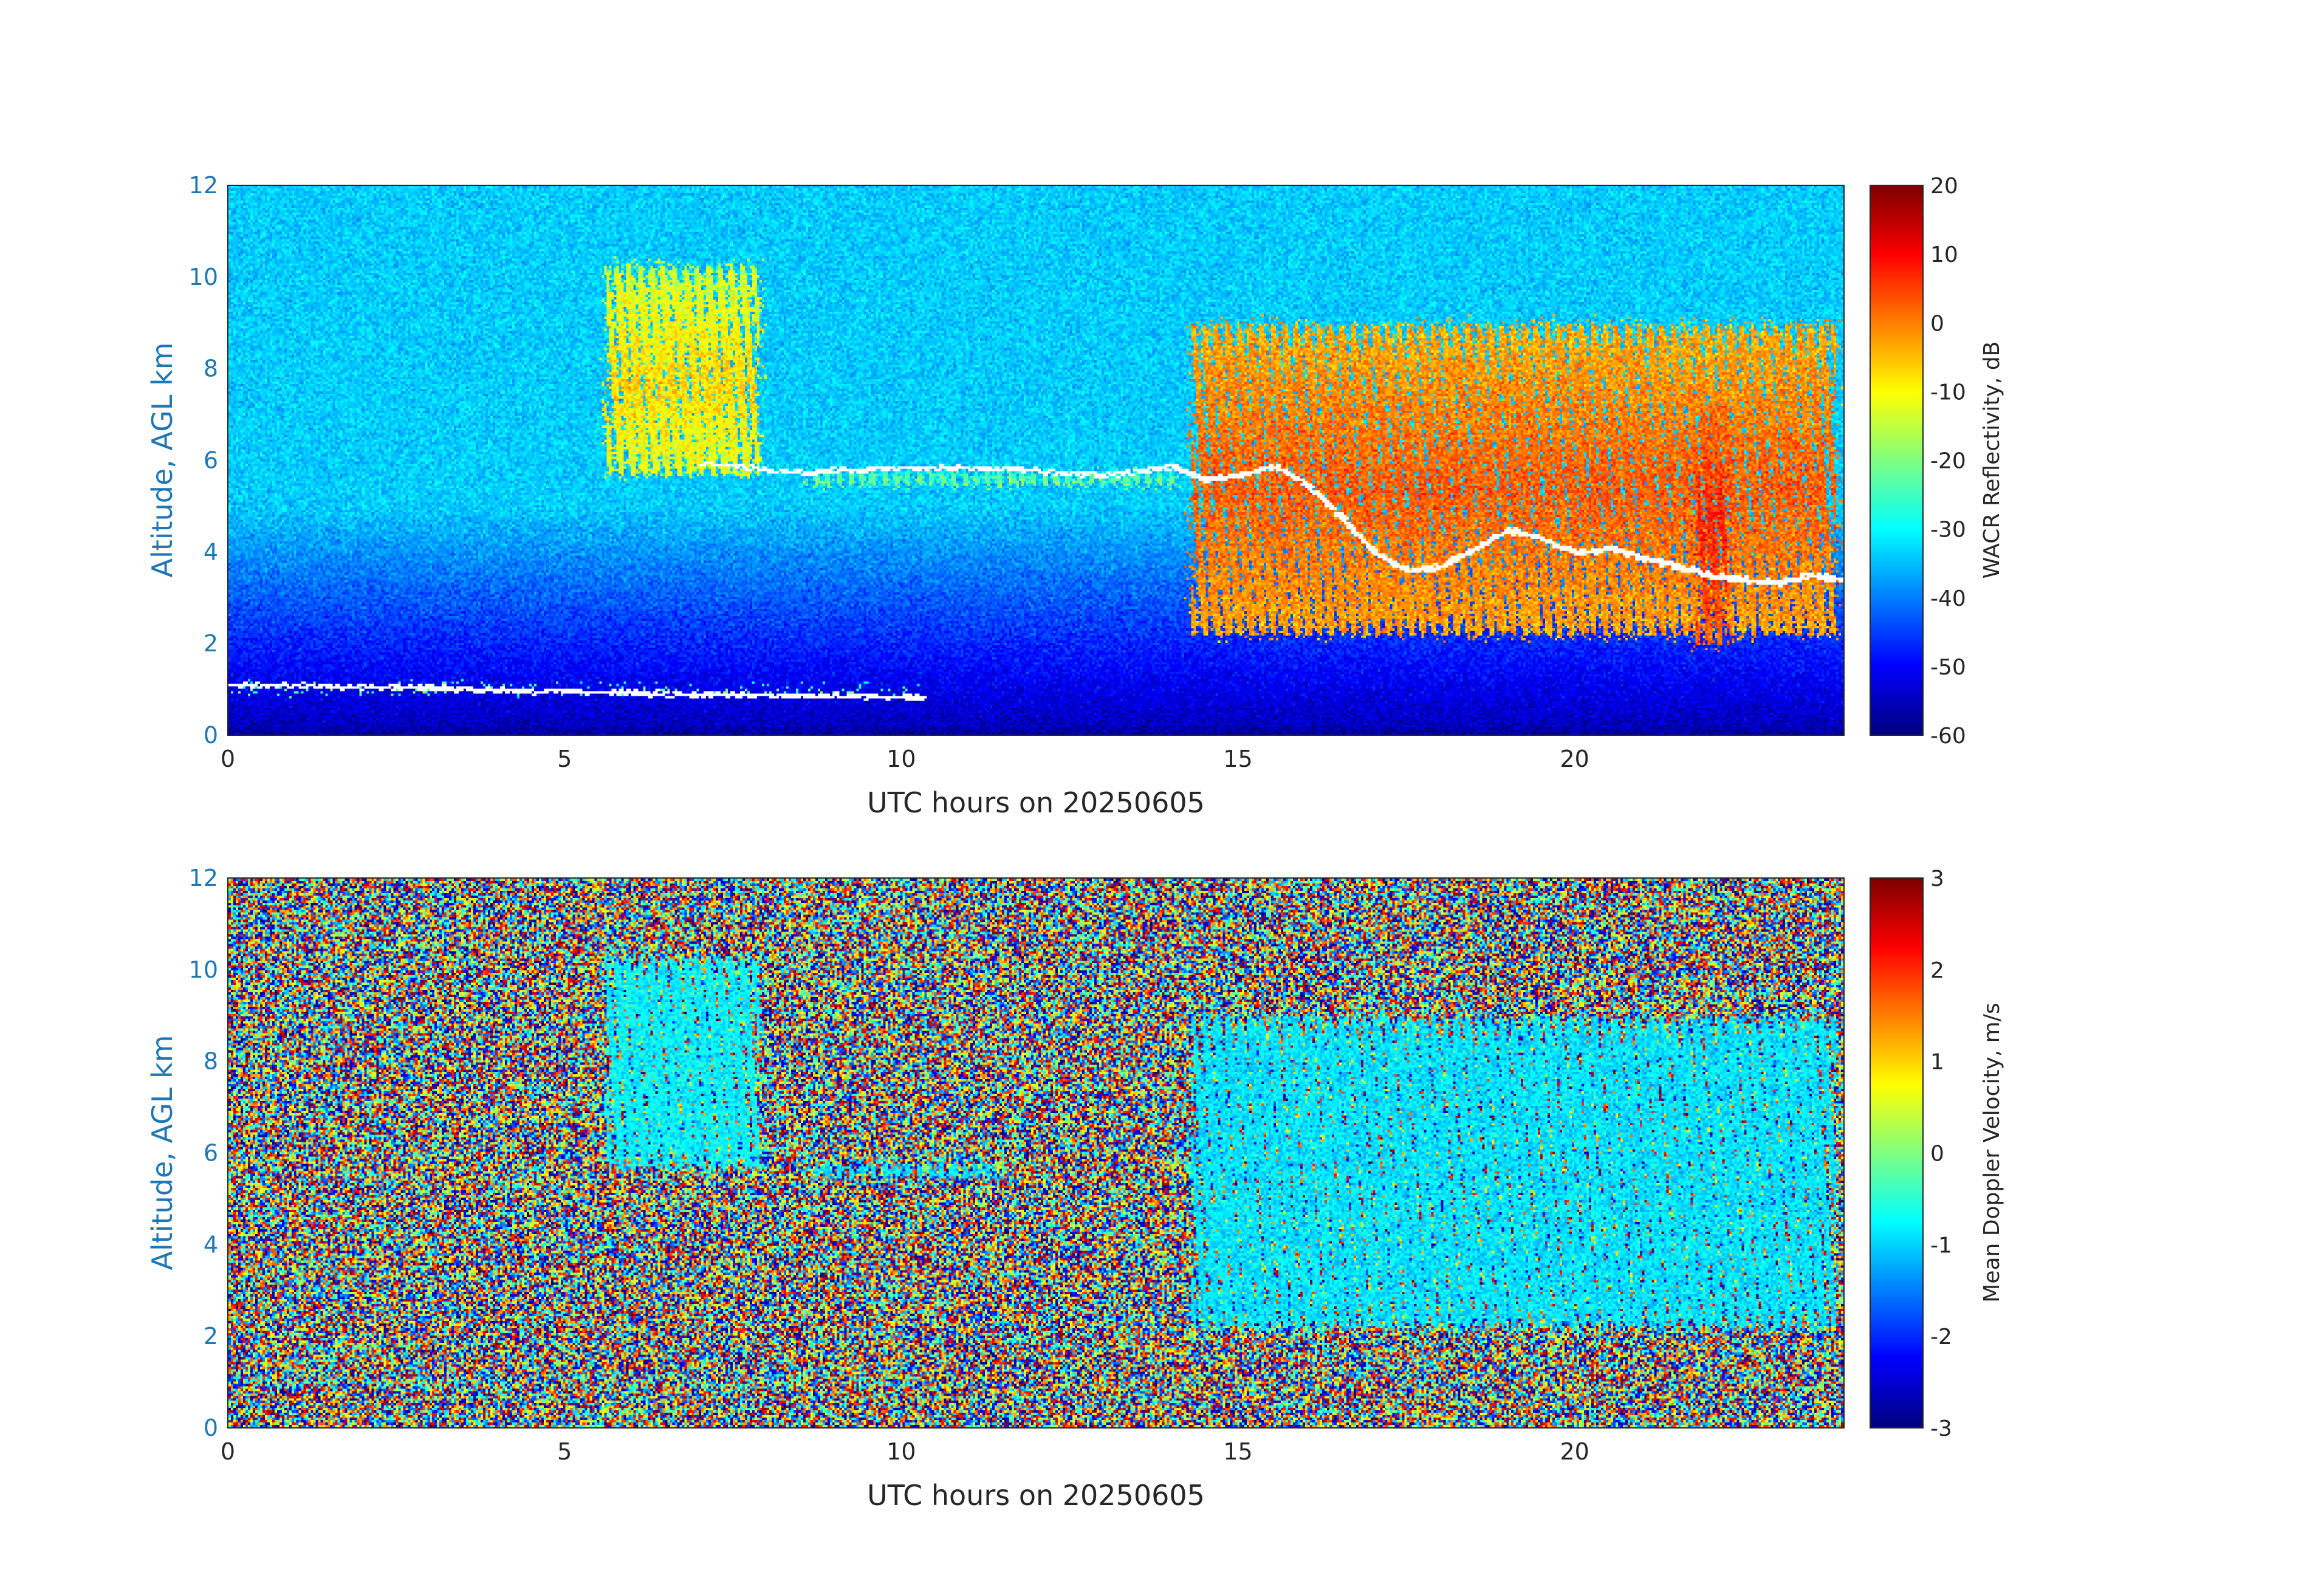  What do you see at coordinates (1036, 802) in the screenshot?
I see `reflectivity-x-axis-label: UTC hours on 20250605` at bounding box center [1036, 802].